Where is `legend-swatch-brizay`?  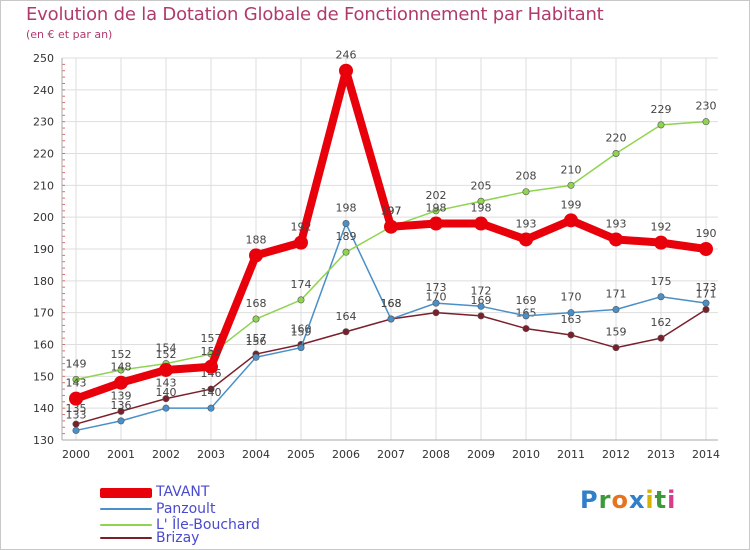 legend-swatch-brizay is located at coordinates (126, 538).